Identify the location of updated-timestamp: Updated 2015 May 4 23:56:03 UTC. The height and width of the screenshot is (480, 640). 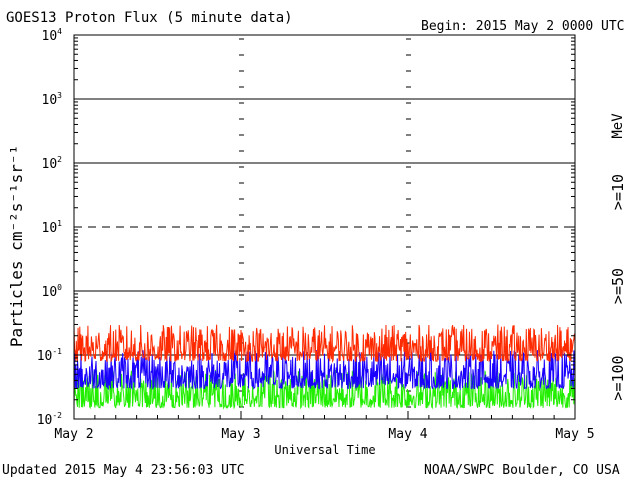
(123, 470).